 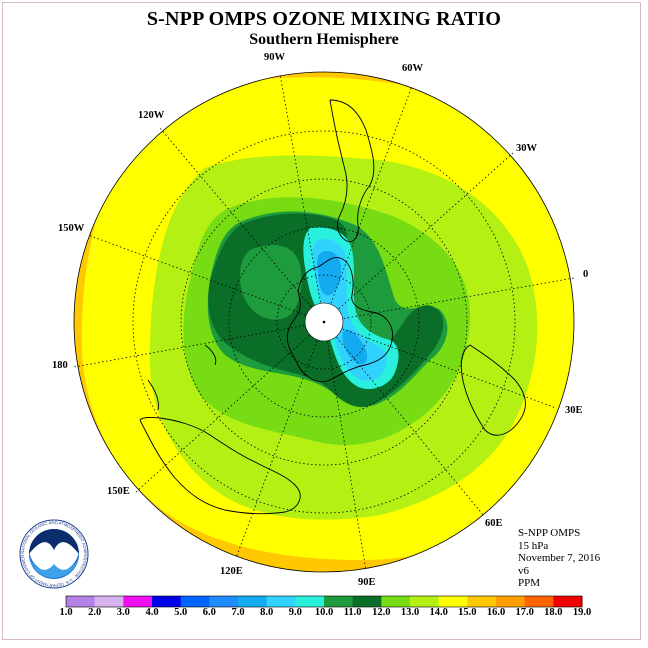 What do you see at coordinates (339, 319) in the screenshot?
I see `antarctica-coast` at bounding box center [339, 319].